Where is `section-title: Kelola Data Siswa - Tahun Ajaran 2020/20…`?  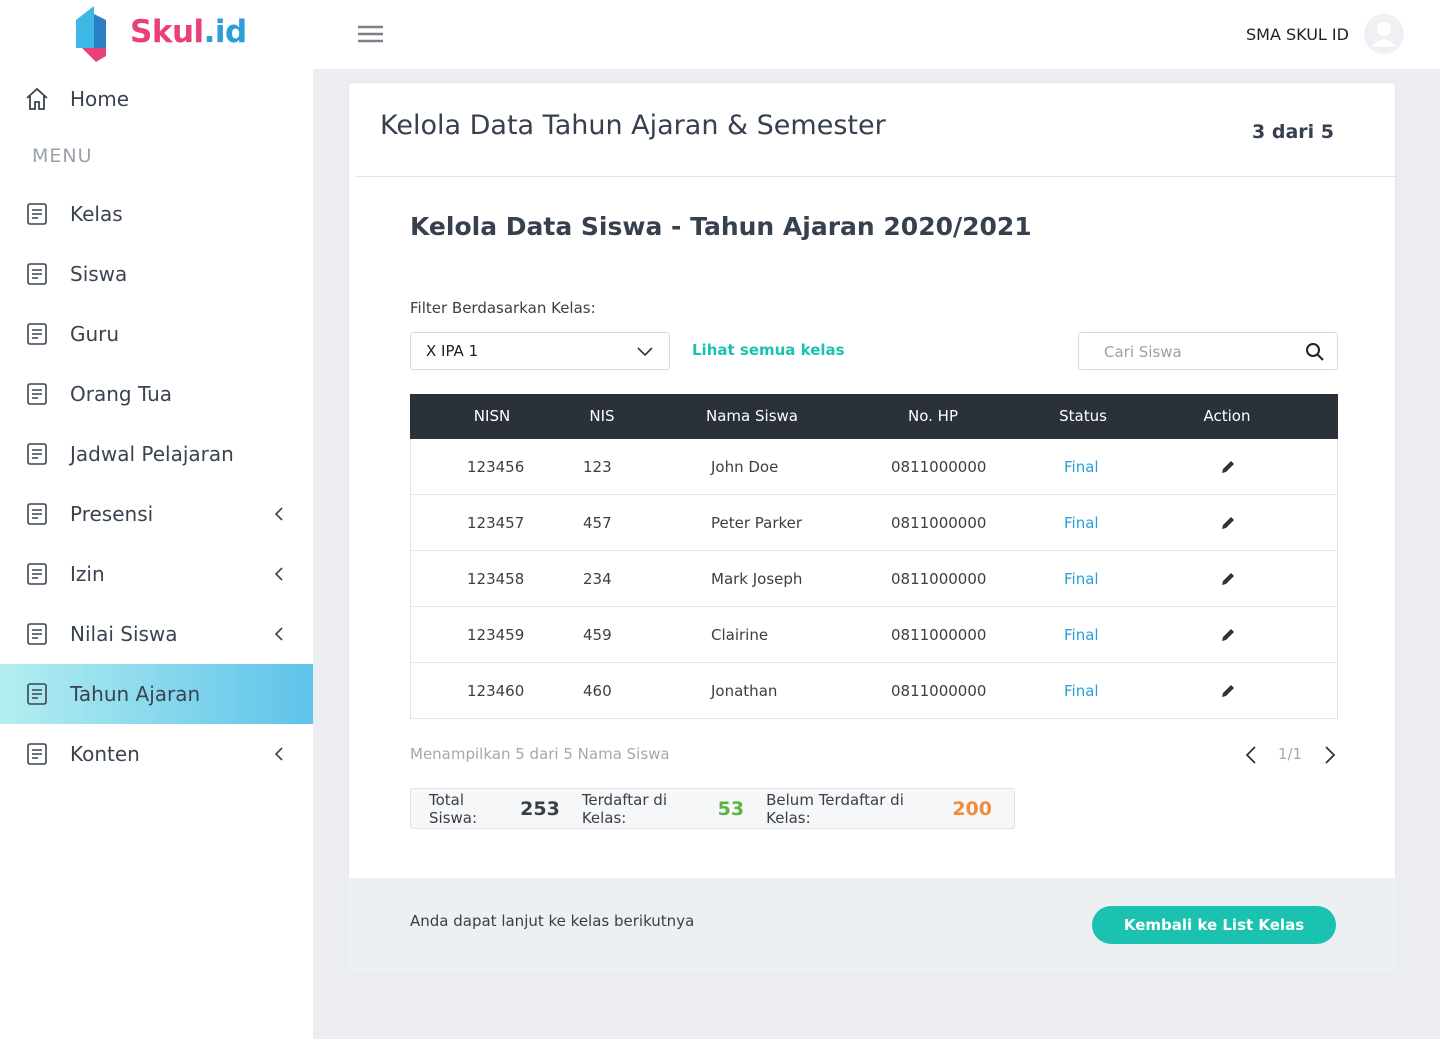
section-title: Kelola Data Siswa - Tahun Ajaran 2020/20… is located at coordinates (721, 226).